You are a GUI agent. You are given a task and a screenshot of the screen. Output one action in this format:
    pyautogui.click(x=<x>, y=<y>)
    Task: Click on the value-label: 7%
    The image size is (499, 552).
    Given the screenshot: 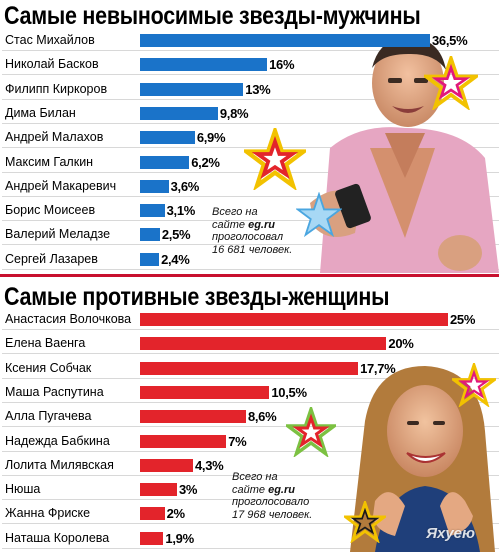 What is the action you would take?
    pyautogui.click(x=237, y=441)
    